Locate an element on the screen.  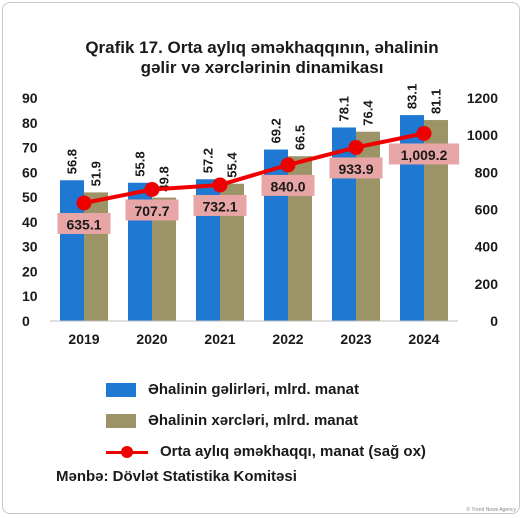
y-left-tick-label: 20 is located at coordinates (30, 271).